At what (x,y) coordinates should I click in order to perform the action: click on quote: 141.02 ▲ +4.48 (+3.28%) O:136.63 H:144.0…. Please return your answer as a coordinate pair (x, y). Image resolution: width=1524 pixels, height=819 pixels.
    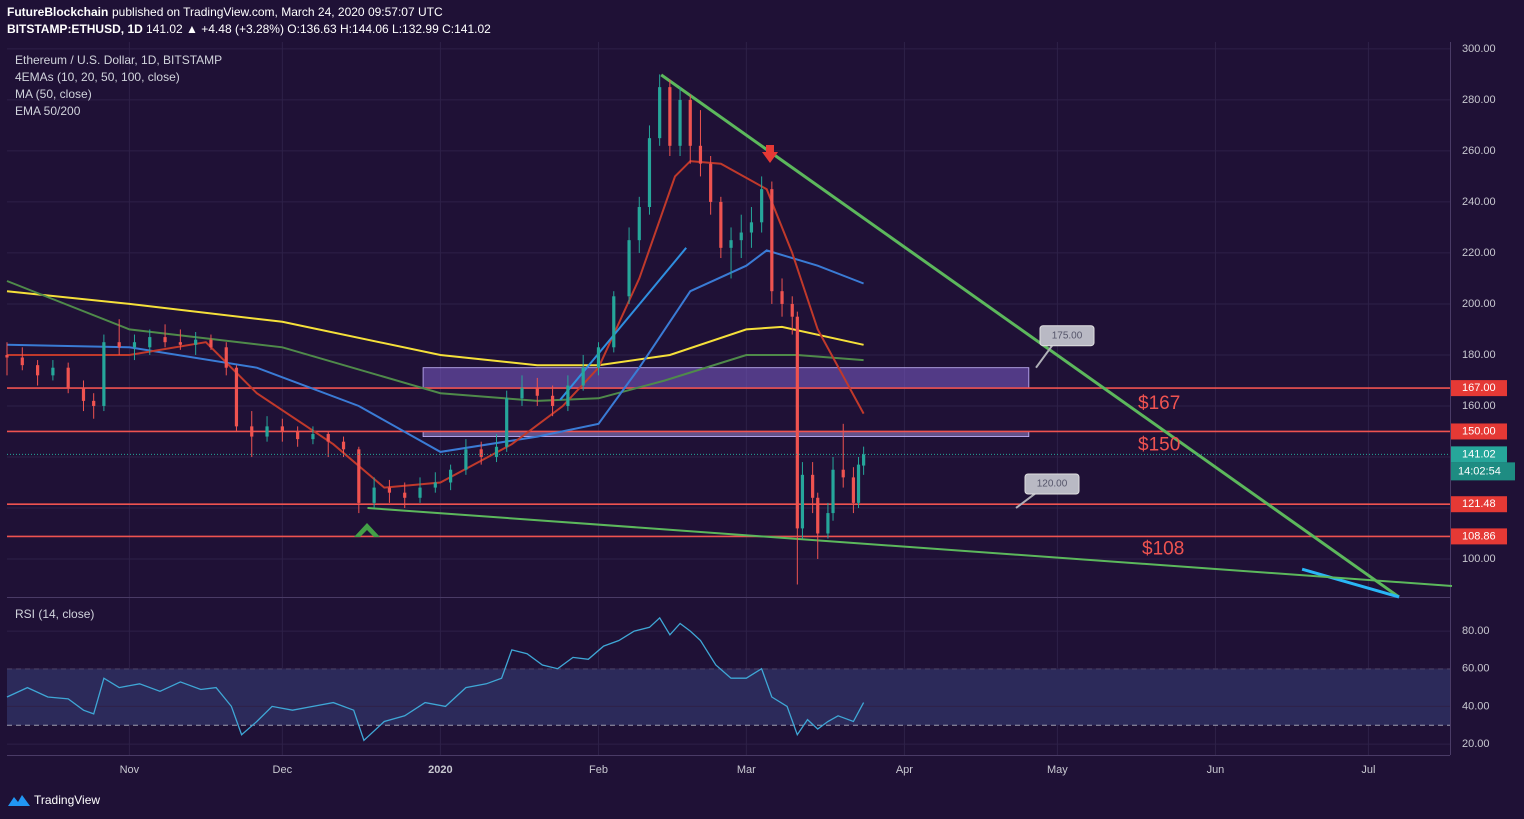
    Looking at the image, I should click on (318, 29).